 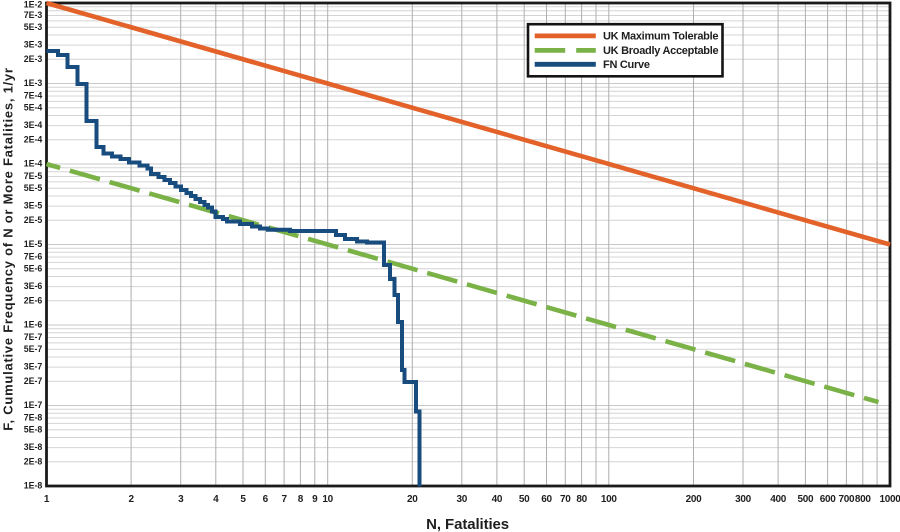 What do you see at coordinates (497, 499) in the screenshot?
I see `svg-text: 40` at bounding box center [497, 499].